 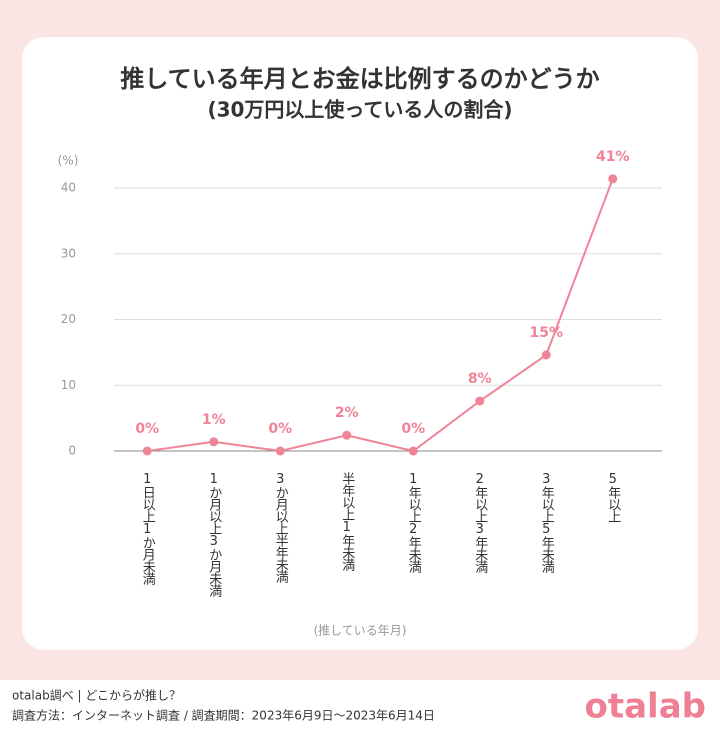 What do you see at coordinates (646, 707) in the screenshot?
I see `logo: otalab` at bounding box center [646, 707].